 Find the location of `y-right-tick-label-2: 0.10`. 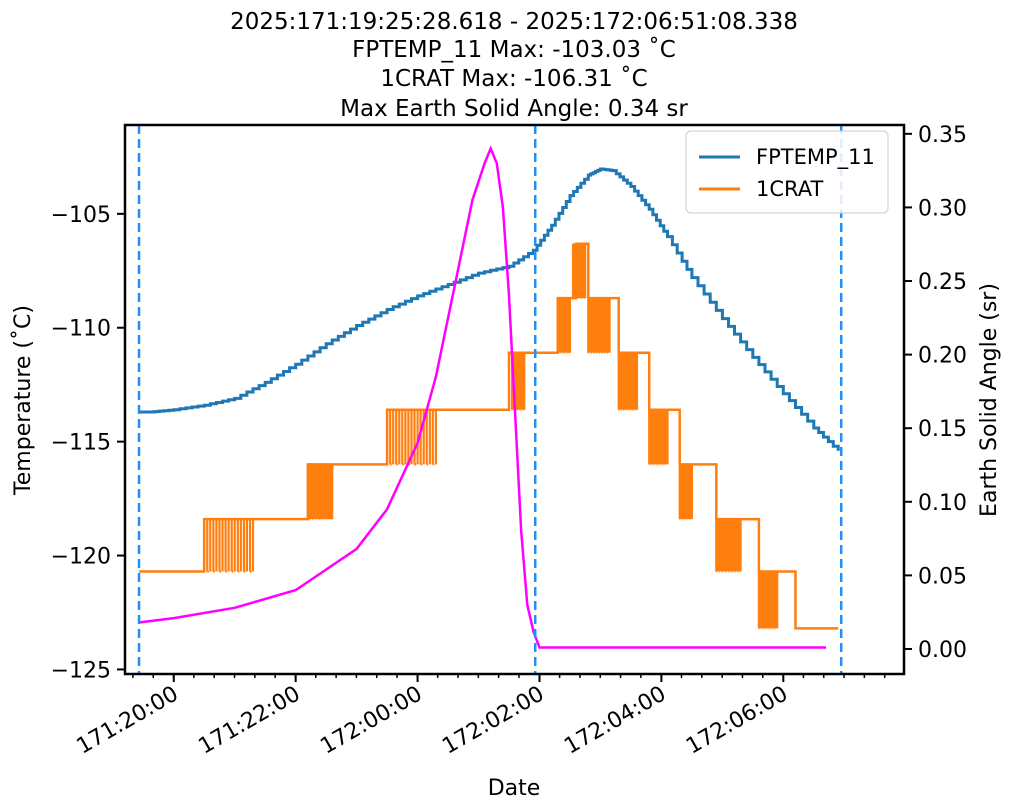

y-right-tick-label-2: 0.10 is located at coordinates (942, 503).